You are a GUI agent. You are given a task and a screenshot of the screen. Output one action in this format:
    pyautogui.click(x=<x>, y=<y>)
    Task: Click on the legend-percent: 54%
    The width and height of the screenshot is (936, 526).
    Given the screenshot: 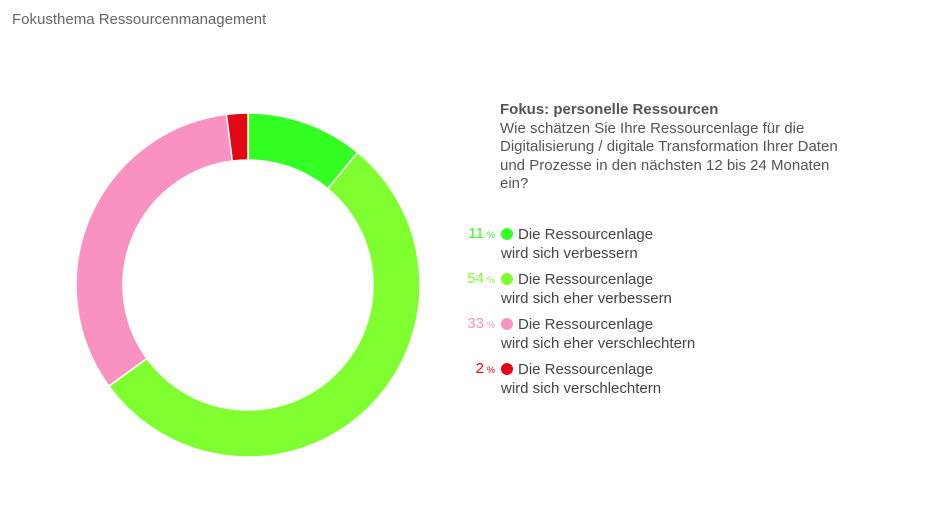 What is the action you would take?
    pyautogui.click(x=467, y=278)
    